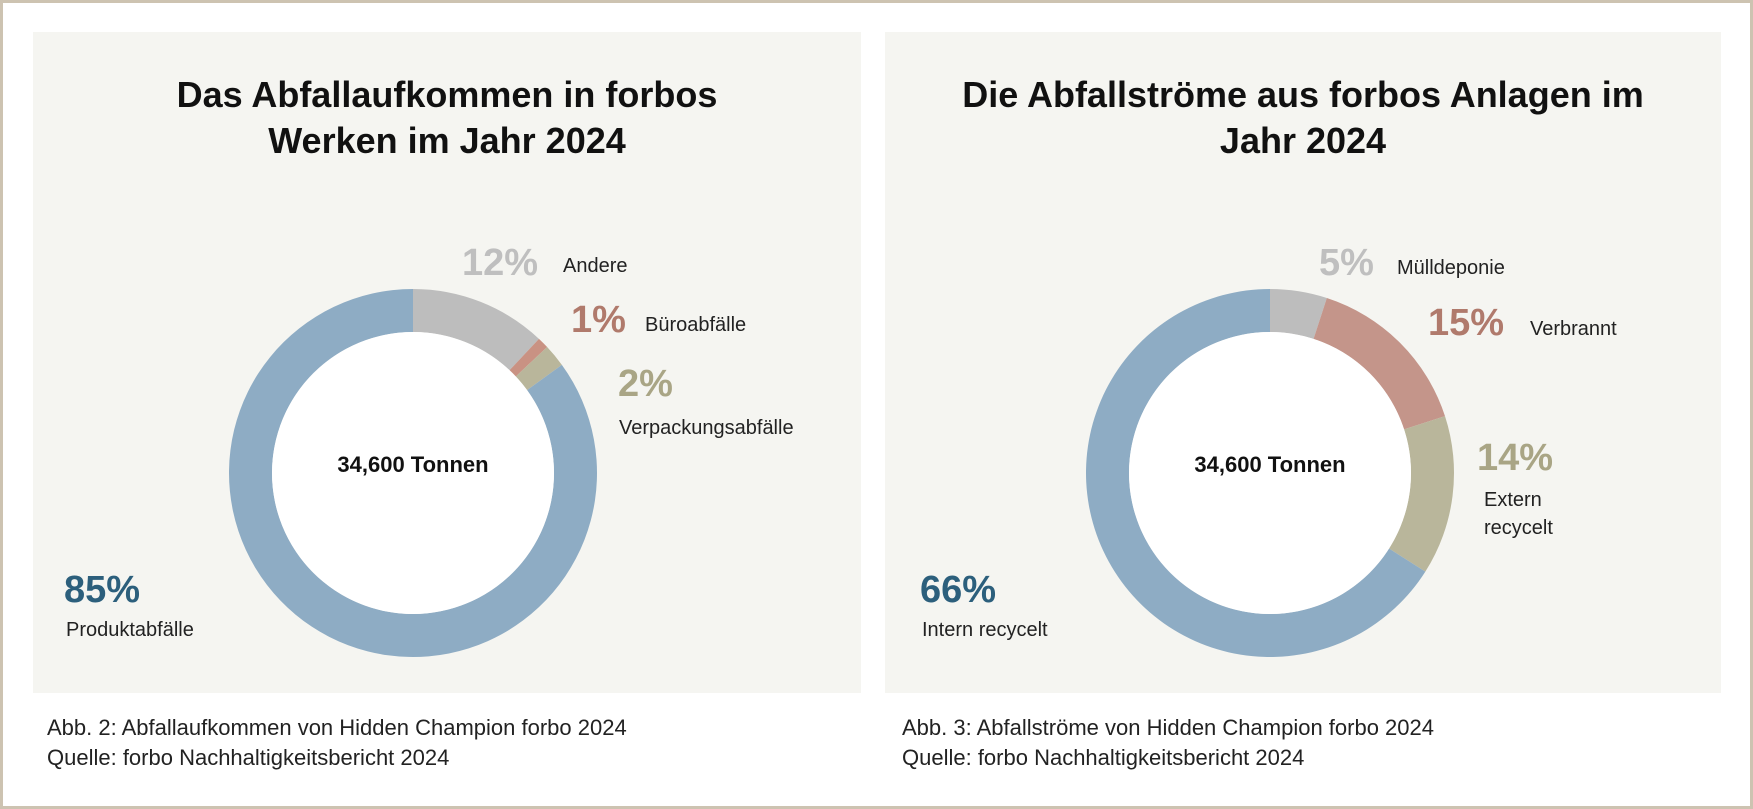 The height and width of the screenshot is (809, 1753). I want to click on donut-segment-verpackungsabf-lle, so click(538, 369).